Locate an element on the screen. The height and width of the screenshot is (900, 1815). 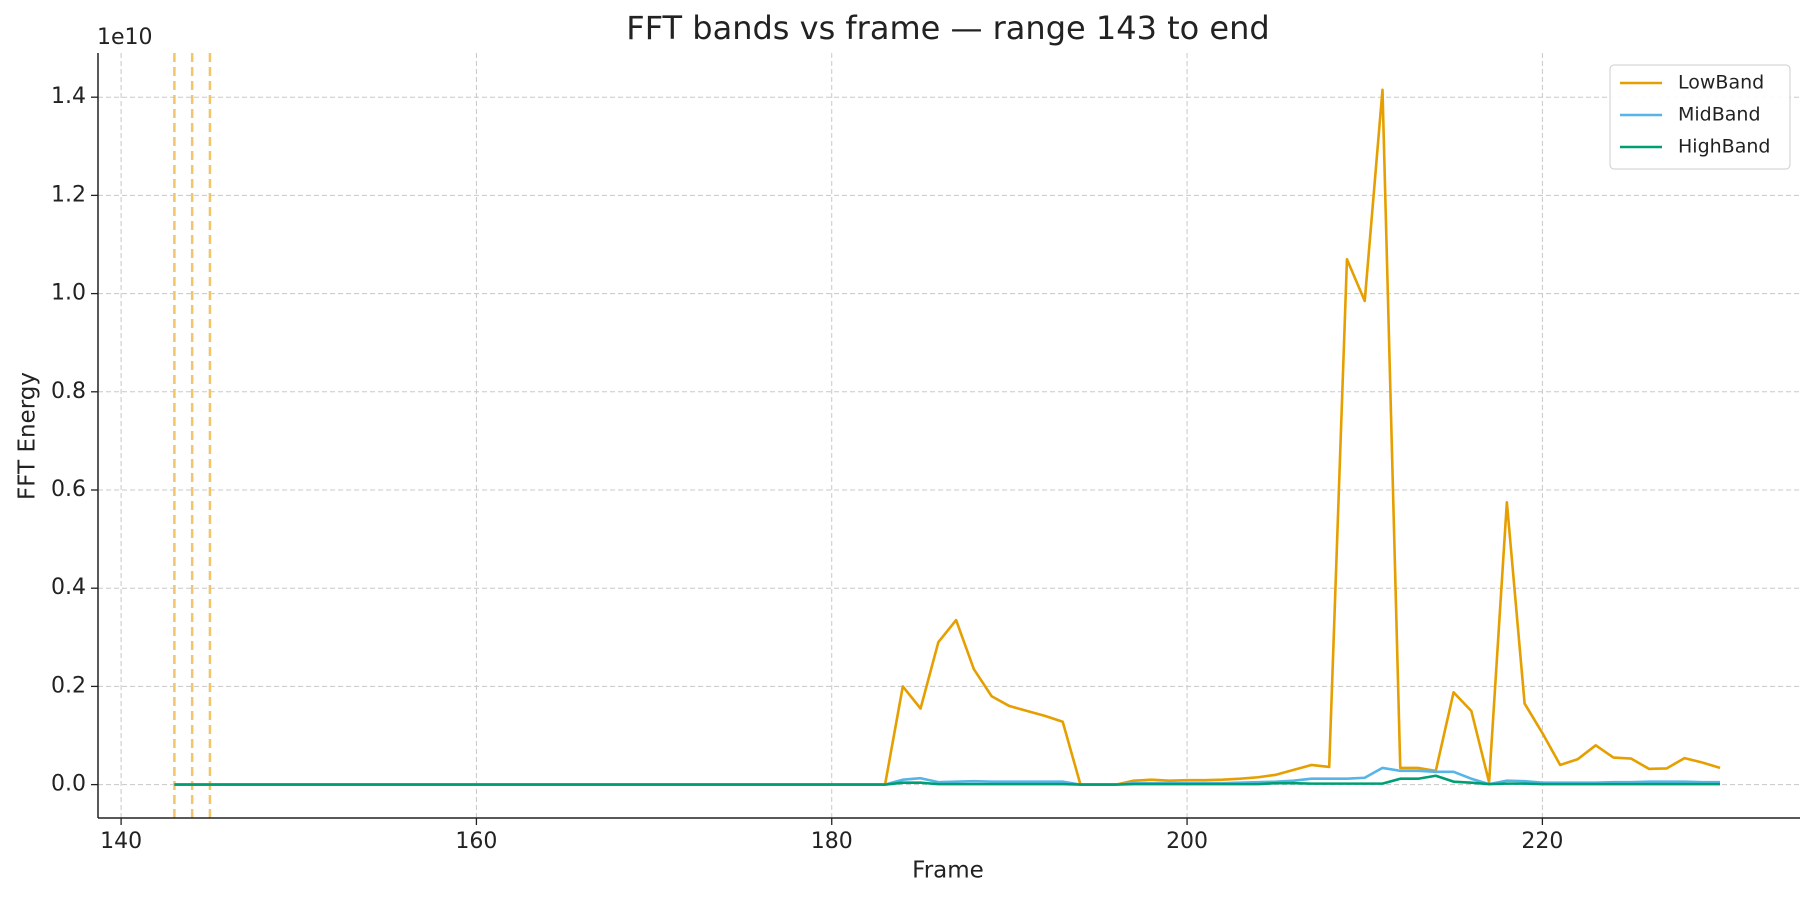
y-tick-label: 0.6 is located at coordinates (68, 489).